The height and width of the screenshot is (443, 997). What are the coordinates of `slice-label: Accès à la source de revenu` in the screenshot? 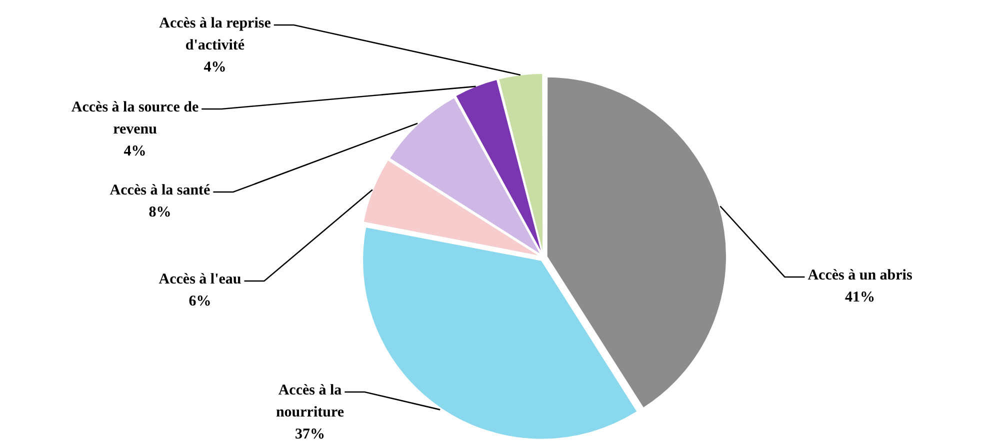 It's located at (135, 118).